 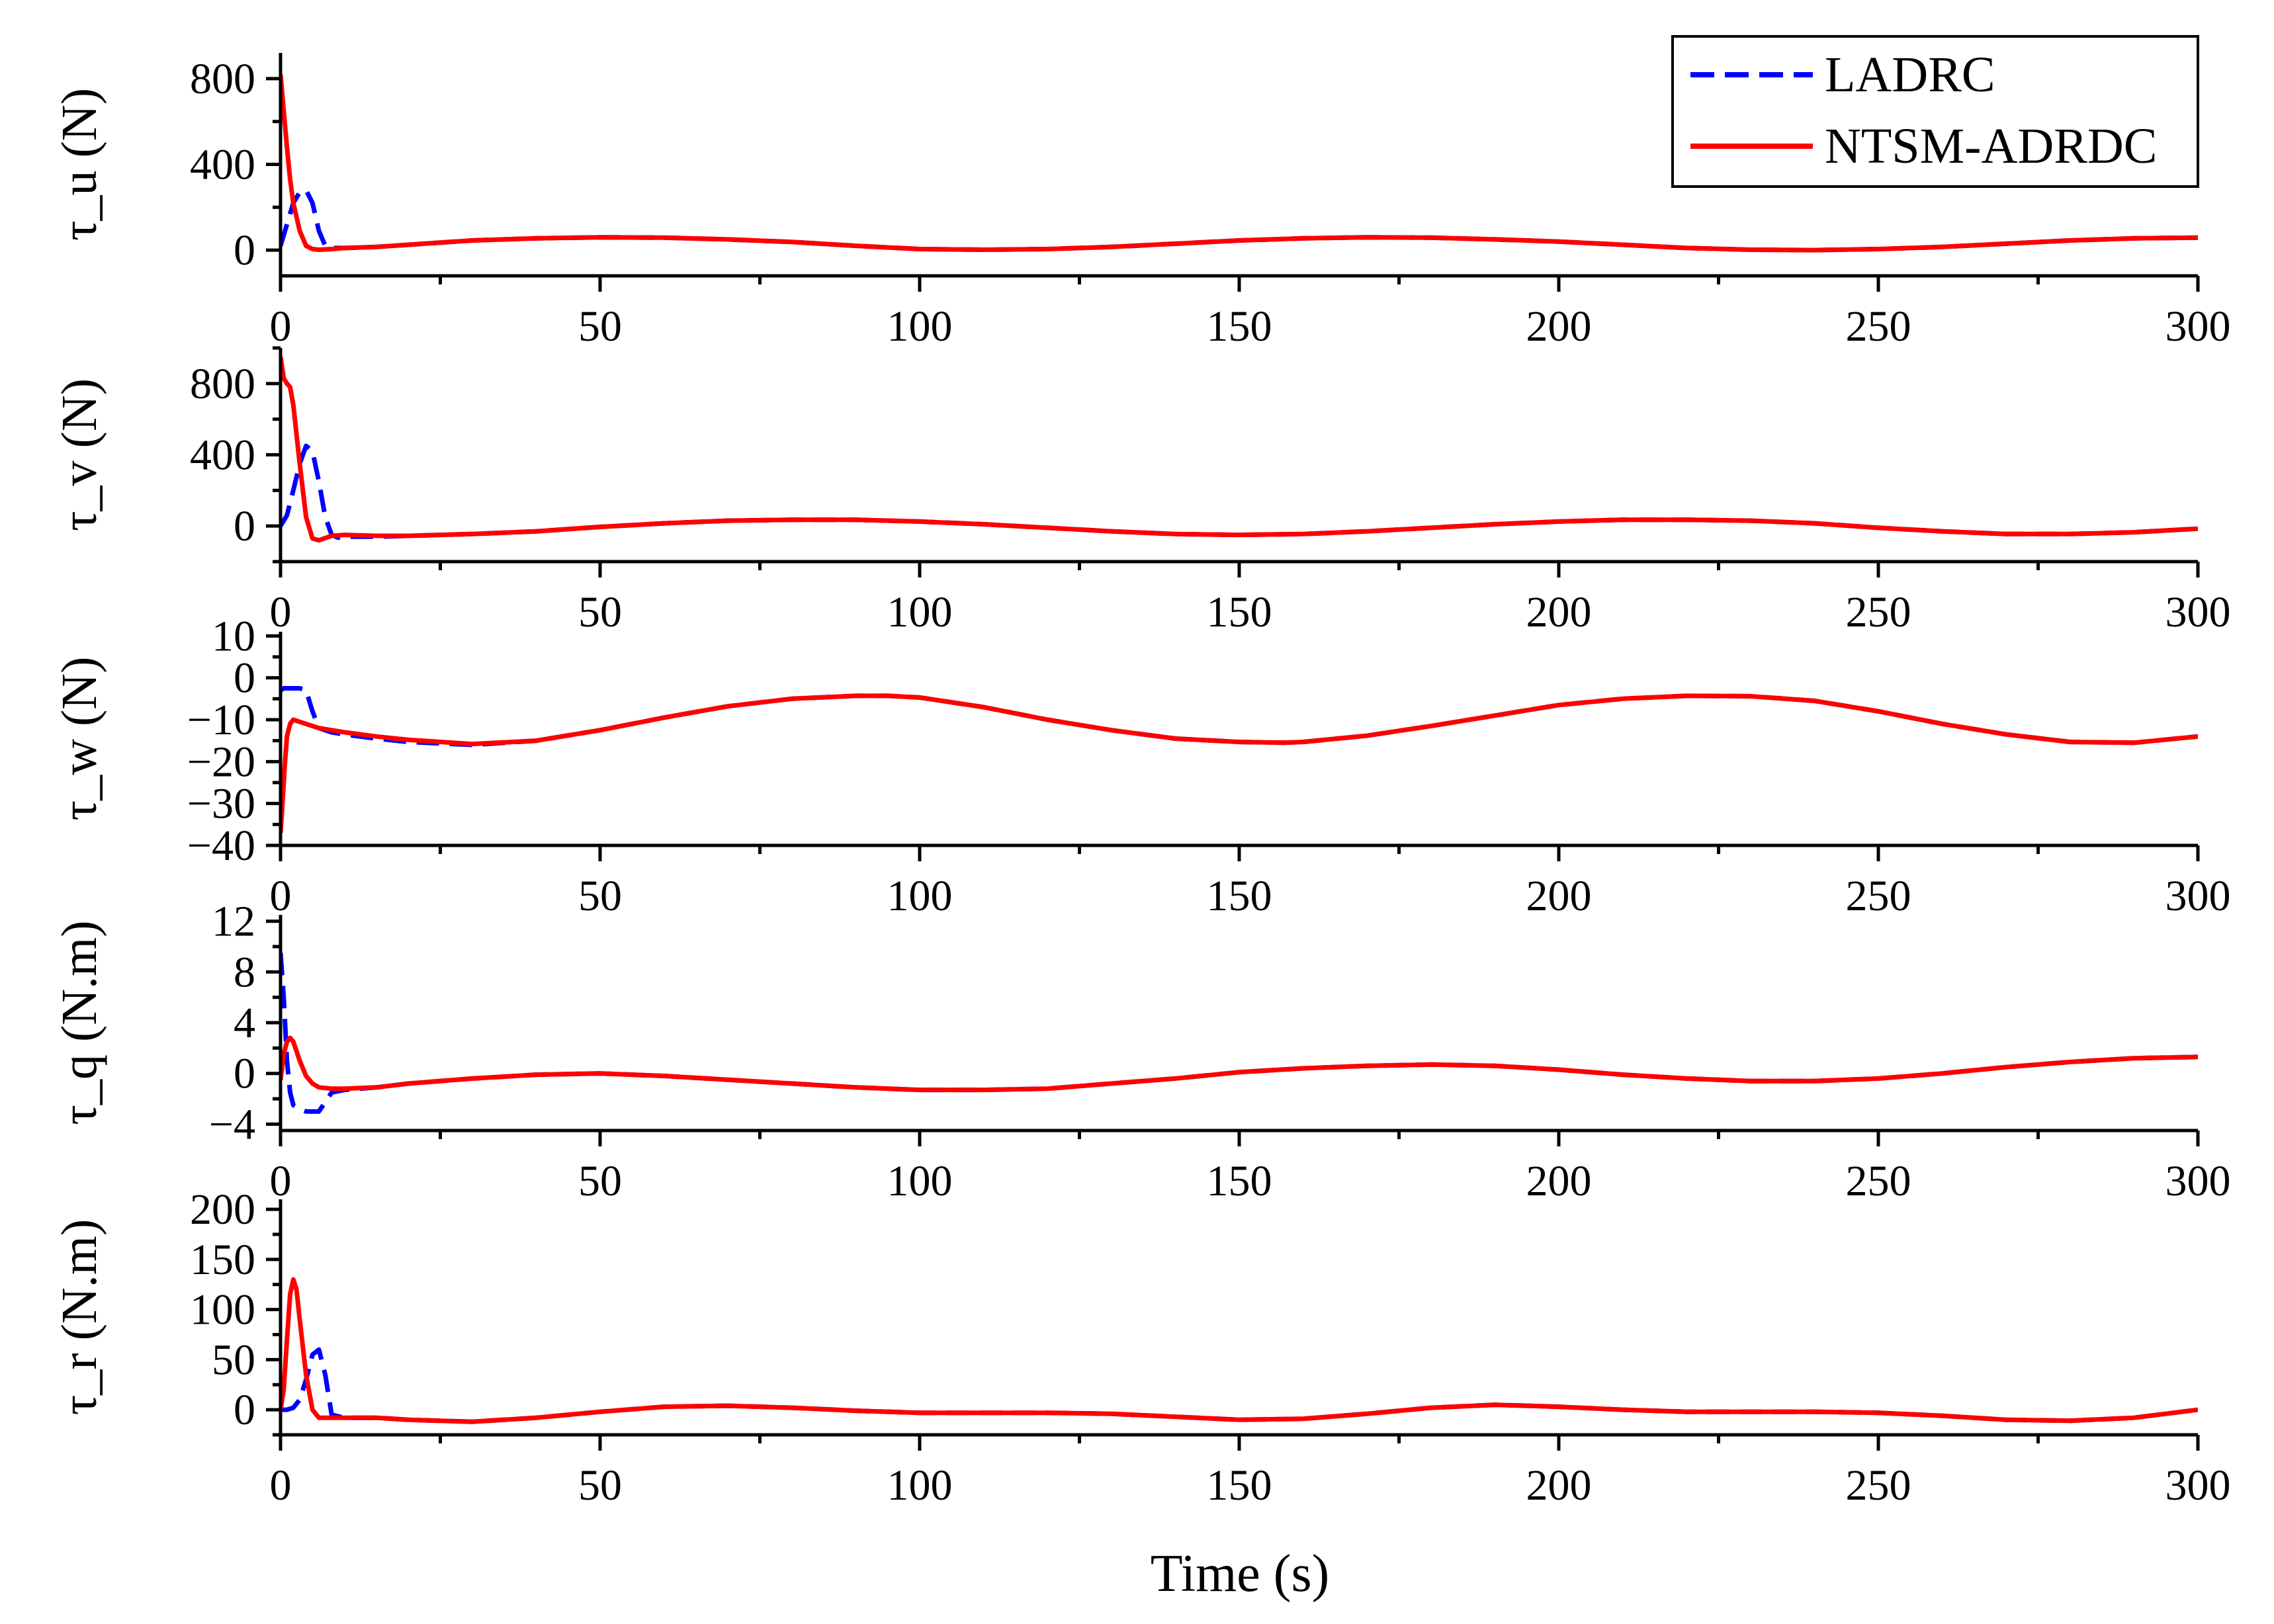 What do you see at coordinates (233, 1360) in the screenshot?
I see `y-tick-label: 50` at bounding box center [233, 1360].